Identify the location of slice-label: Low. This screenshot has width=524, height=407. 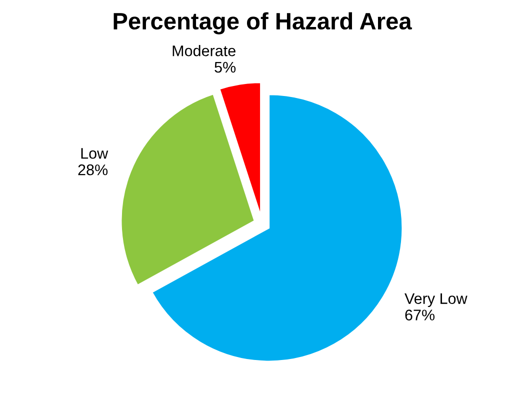
(94, 153).